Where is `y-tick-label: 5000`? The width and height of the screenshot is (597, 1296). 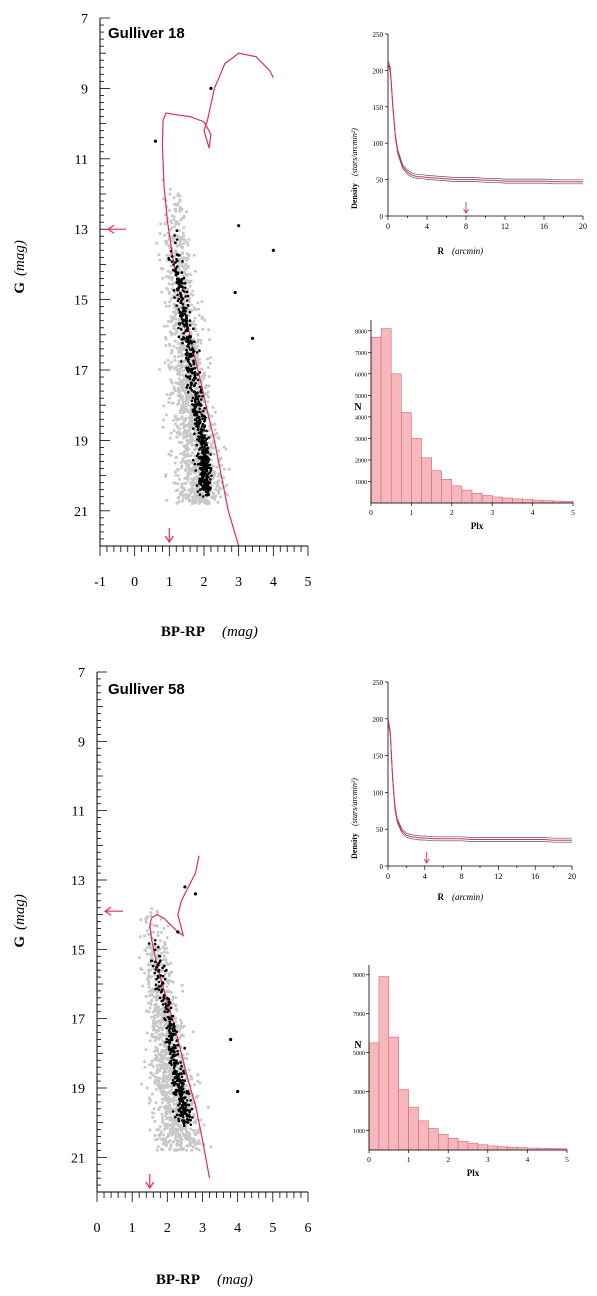
y-tick-label: 5000 is located at coordinates (359, 1054).